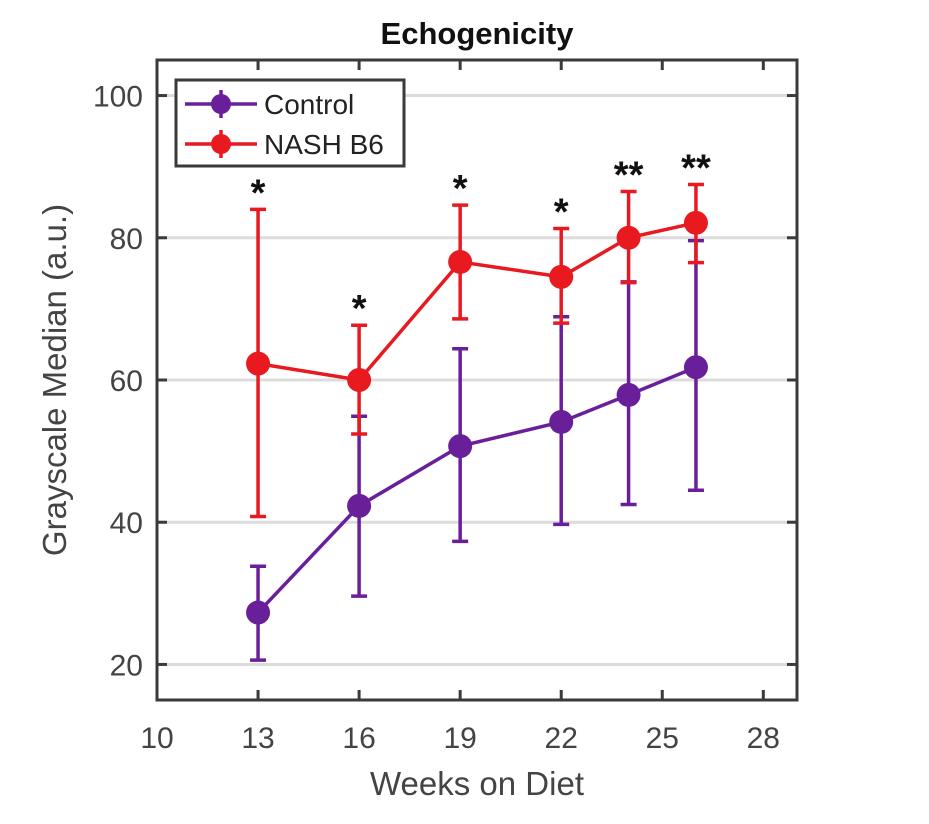 Image resolution: width=929 pixels, height=824 pixels. What do you see at coordinates (358, 738) in the screenshot?
I see `x-tick-label: 16` at bounding box center [358, 738].